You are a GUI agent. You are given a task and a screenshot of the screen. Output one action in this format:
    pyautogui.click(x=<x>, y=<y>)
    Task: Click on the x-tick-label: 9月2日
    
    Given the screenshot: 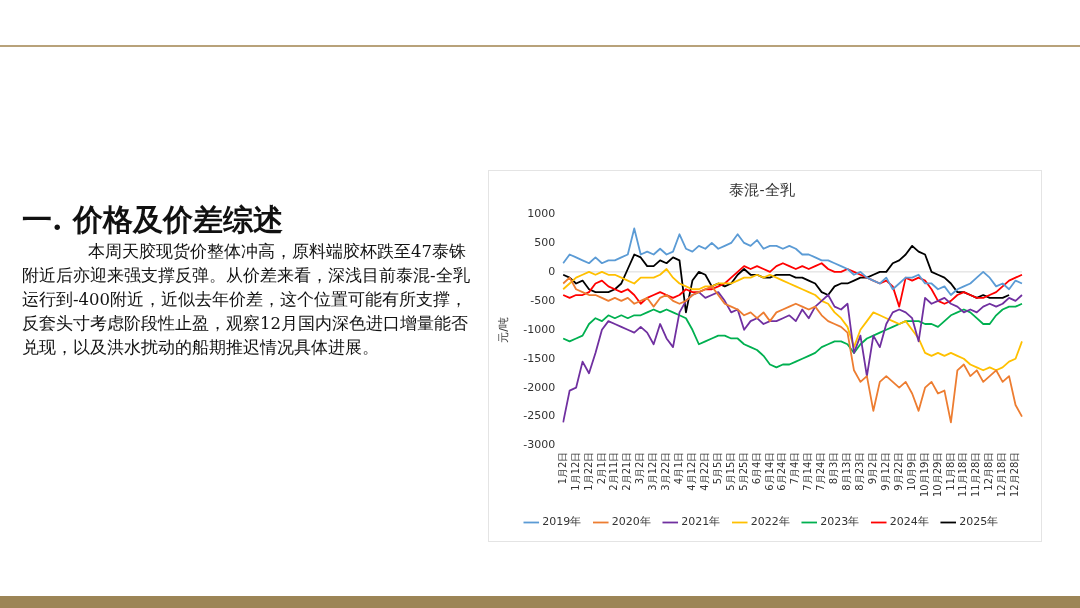 What is the action you would take?
    pyautogui.click(x=872, y=468)
    